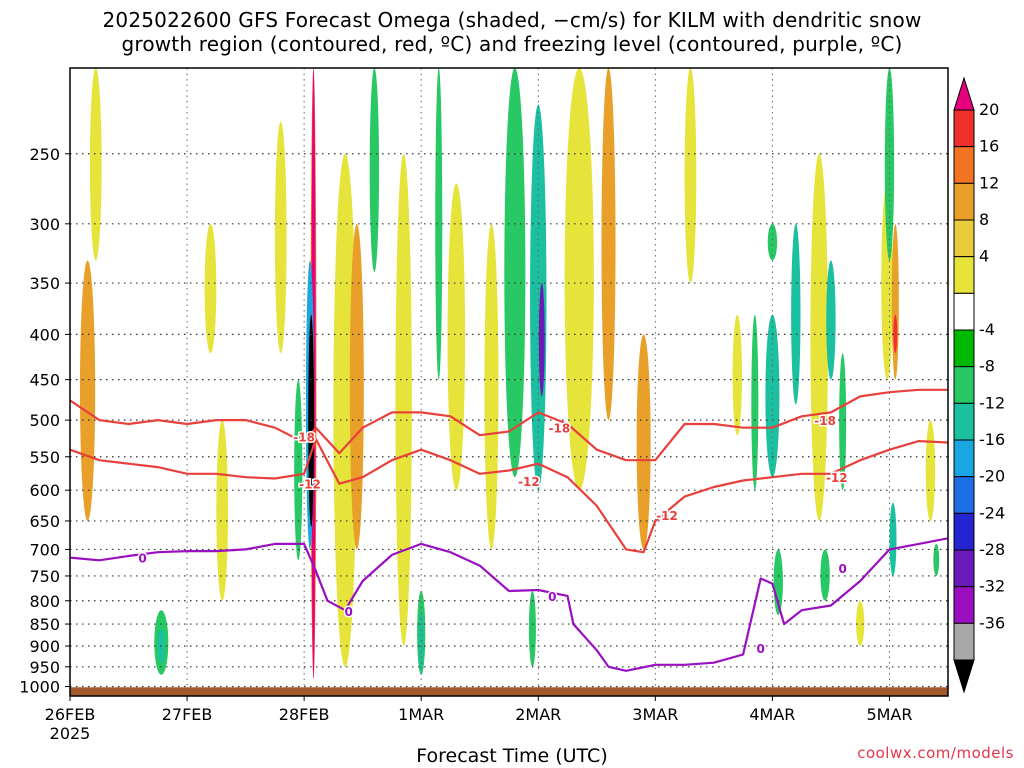  Describe the element at coordinates (992, 476) in the screenshot. I see `colorbar-label: -20` at that location.